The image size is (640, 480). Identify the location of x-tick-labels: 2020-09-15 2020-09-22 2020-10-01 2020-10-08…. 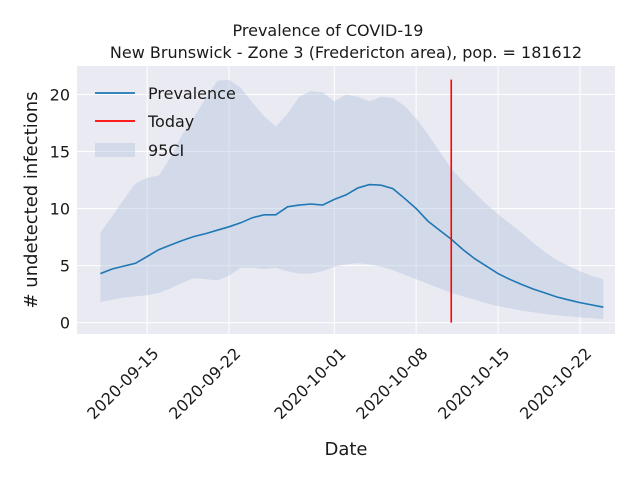
(339, 383).